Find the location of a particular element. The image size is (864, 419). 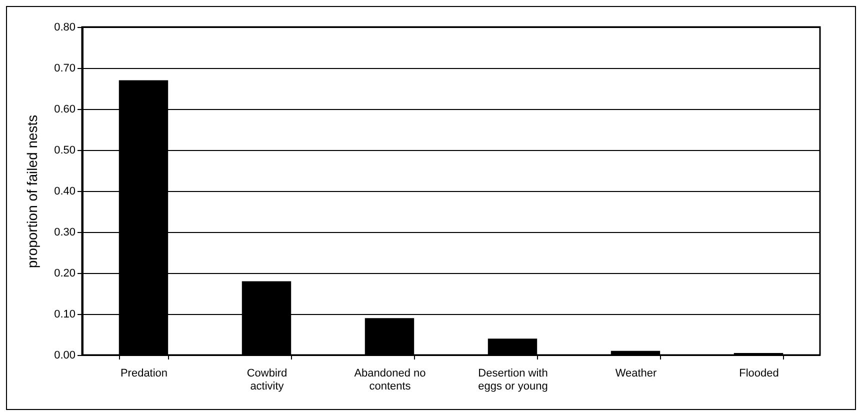

y-tick-label: 0.30 is located at coordinates (65, 232).